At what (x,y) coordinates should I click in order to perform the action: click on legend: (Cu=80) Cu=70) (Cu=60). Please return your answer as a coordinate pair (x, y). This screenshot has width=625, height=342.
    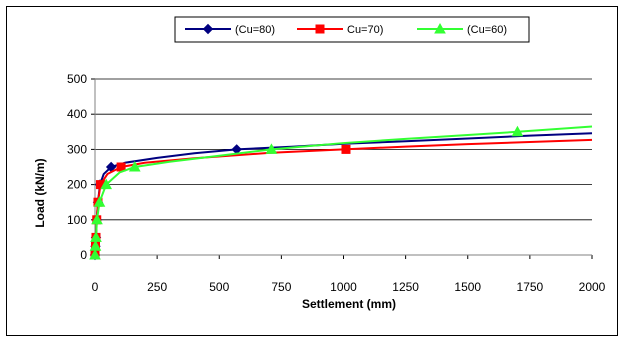
    Looking at the image, I should click on (346, 29).